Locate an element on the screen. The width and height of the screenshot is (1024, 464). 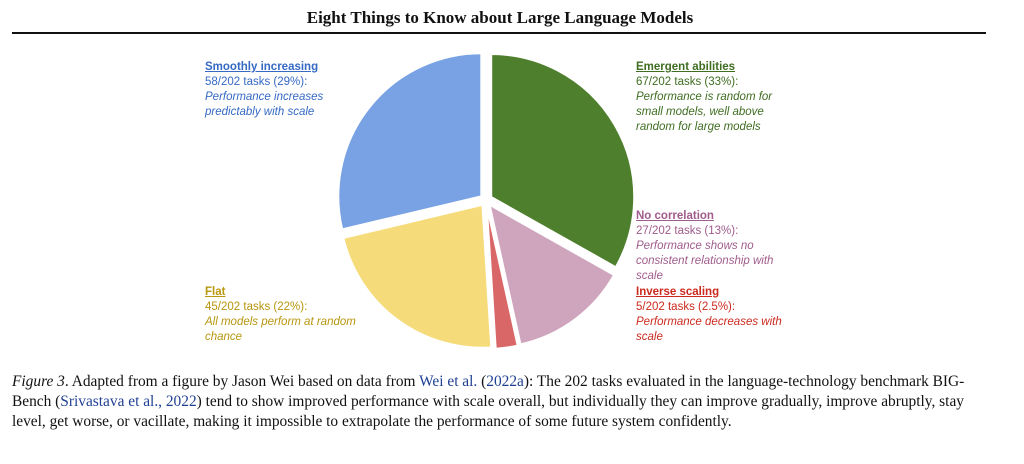
label-emergent-abilities-desc-1: Performance is random for is located at coordinates (704, 97).